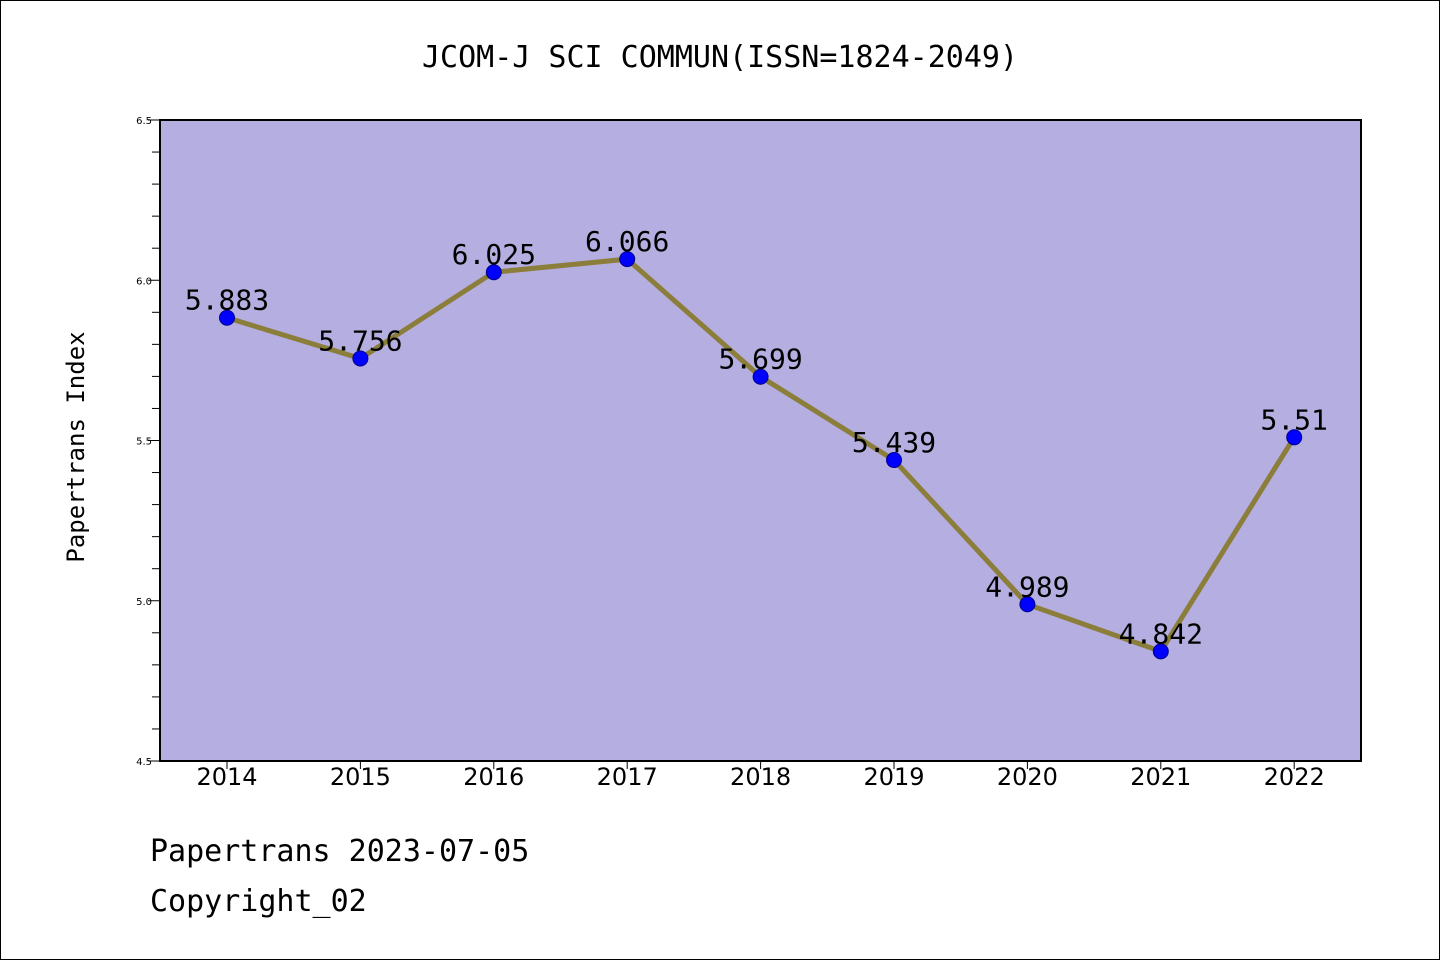  Describe the element at coordinates (144, 442) in the screenshot. I see `y-tick-label: 5.5` at that location.